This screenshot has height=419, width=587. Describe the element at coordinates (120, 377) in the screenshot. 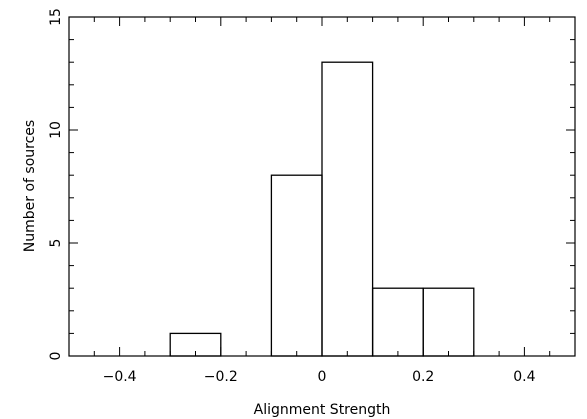

I see `x-tick-label: −0.4` at that location.